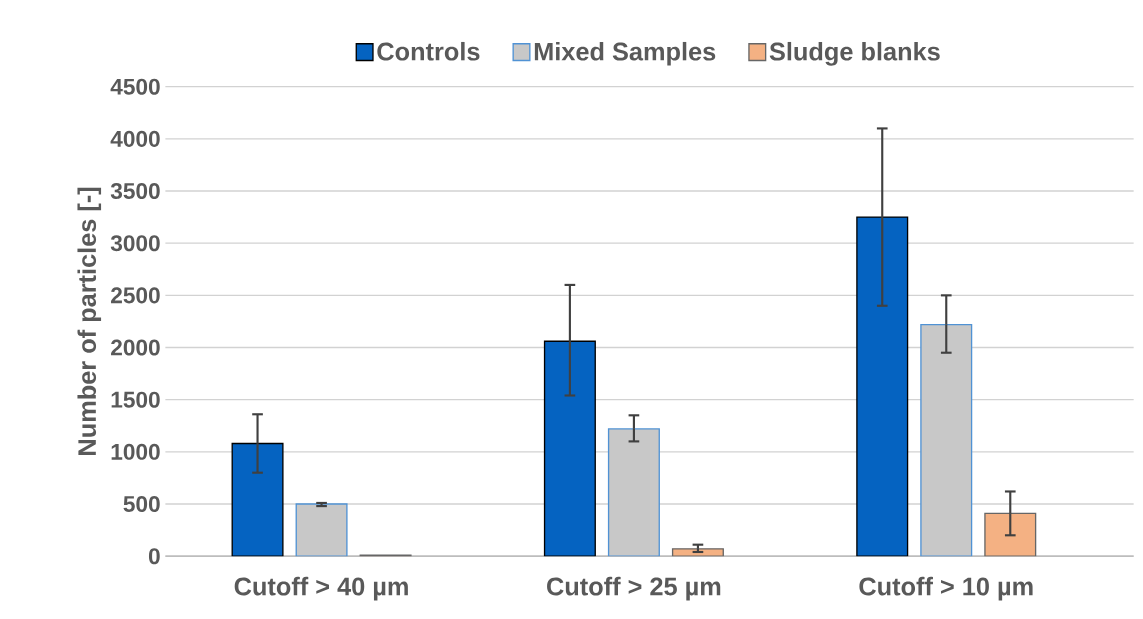 This screenshot has height=619, width=1143. What do you see at coordinates (946, 588) in the screenshot?
I see `x-tick-label: Cutoff > 10 µm` at bounding box center [946, 588].